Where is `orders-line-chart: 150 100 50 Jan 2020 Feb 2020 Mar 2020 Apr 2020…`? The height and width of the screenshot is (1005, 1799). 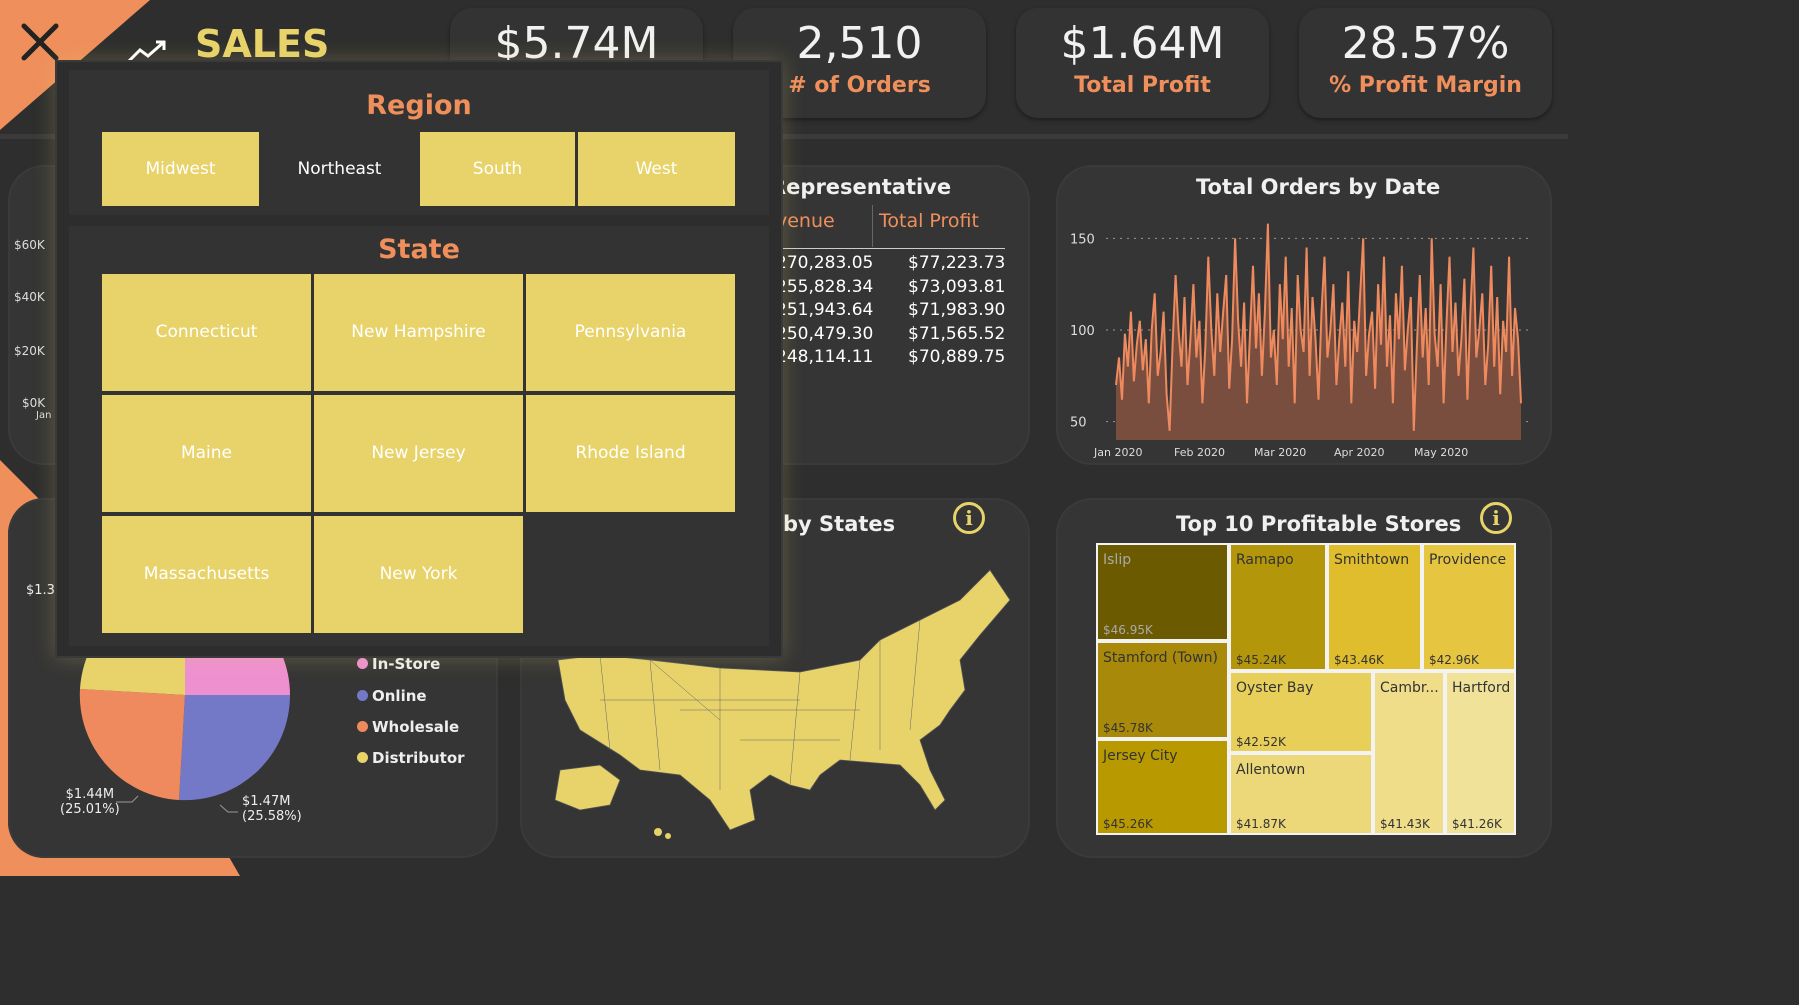
orders-line-chart: 150 100 50 Jan 2020 Feb 2020 Mar 2020 Apr 2020… is located at coordinates (1301, 341).